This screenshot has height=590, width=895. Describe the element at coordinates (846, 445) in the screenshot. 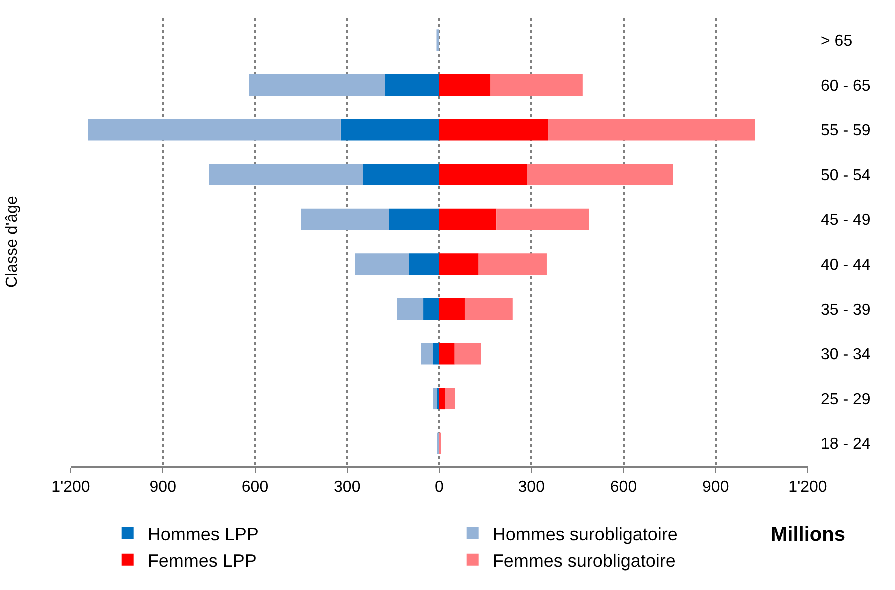

I see `y-tick-label: 18 - 24` at that location.